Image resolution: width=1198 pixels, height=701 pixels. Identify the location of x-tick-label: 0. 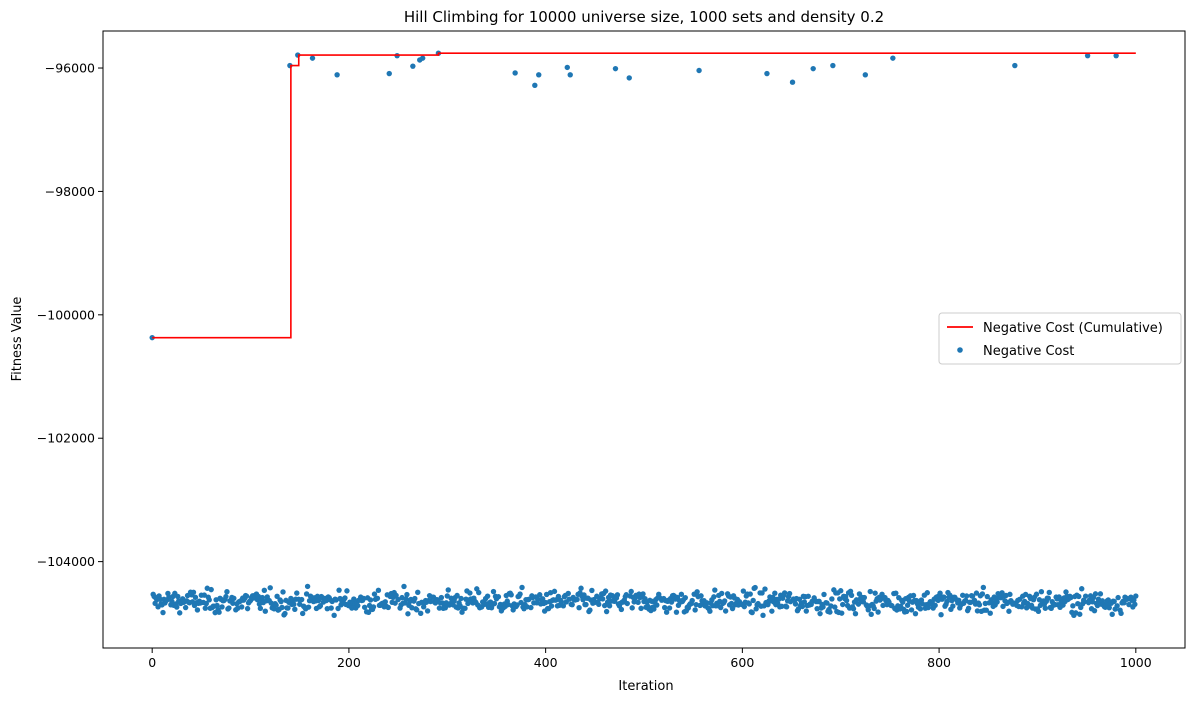
(152, 662).